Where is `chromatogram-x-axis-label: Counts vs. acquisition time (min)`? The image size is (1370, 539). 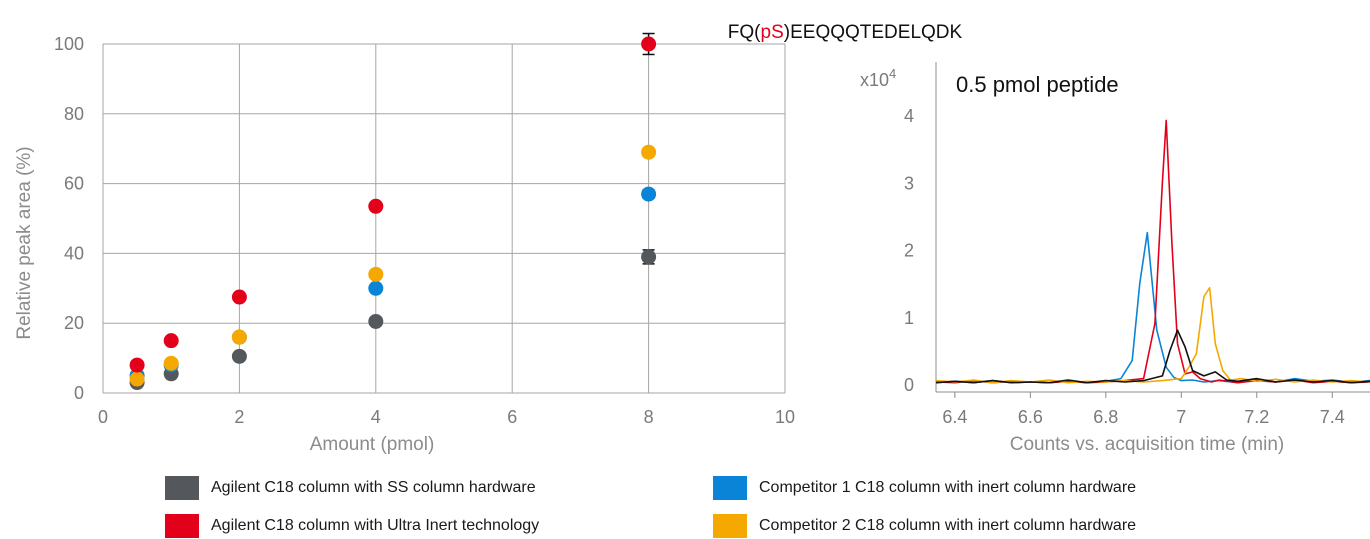 chromatogram-x-axis-label: Counts vs. acquisition time (min) is located at coordinates (1147, 444).